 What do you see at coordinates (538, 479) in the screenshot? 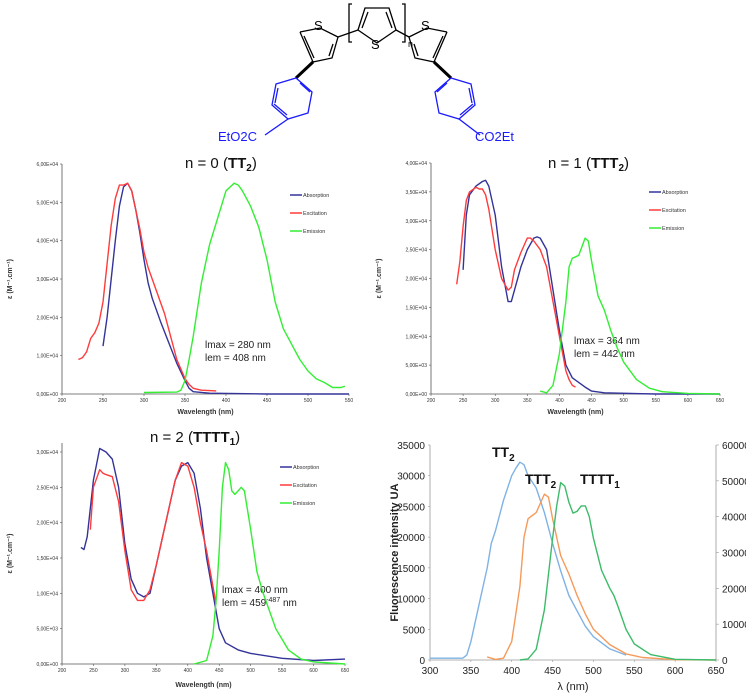
I see `series-label-main: TTT` at bounding box center [538, 479].